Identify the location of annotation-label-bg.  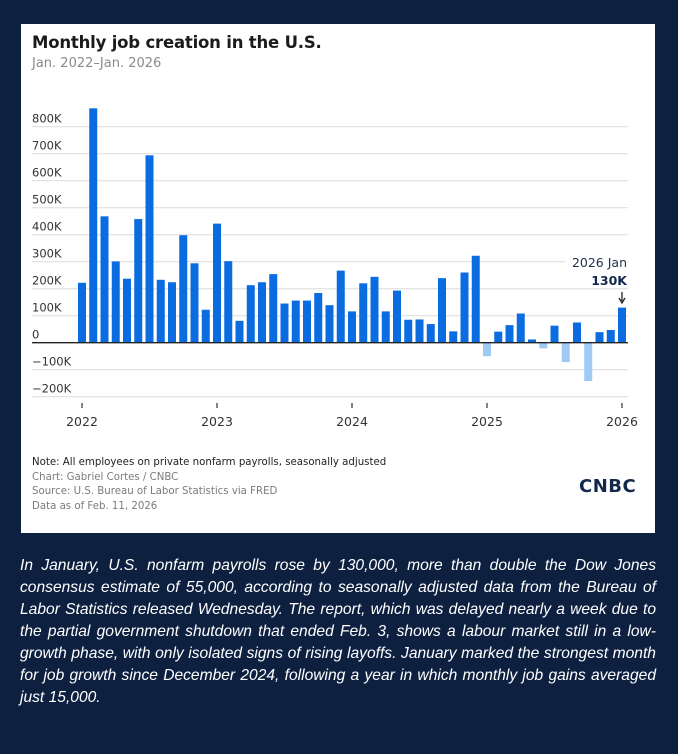
(596, 262).